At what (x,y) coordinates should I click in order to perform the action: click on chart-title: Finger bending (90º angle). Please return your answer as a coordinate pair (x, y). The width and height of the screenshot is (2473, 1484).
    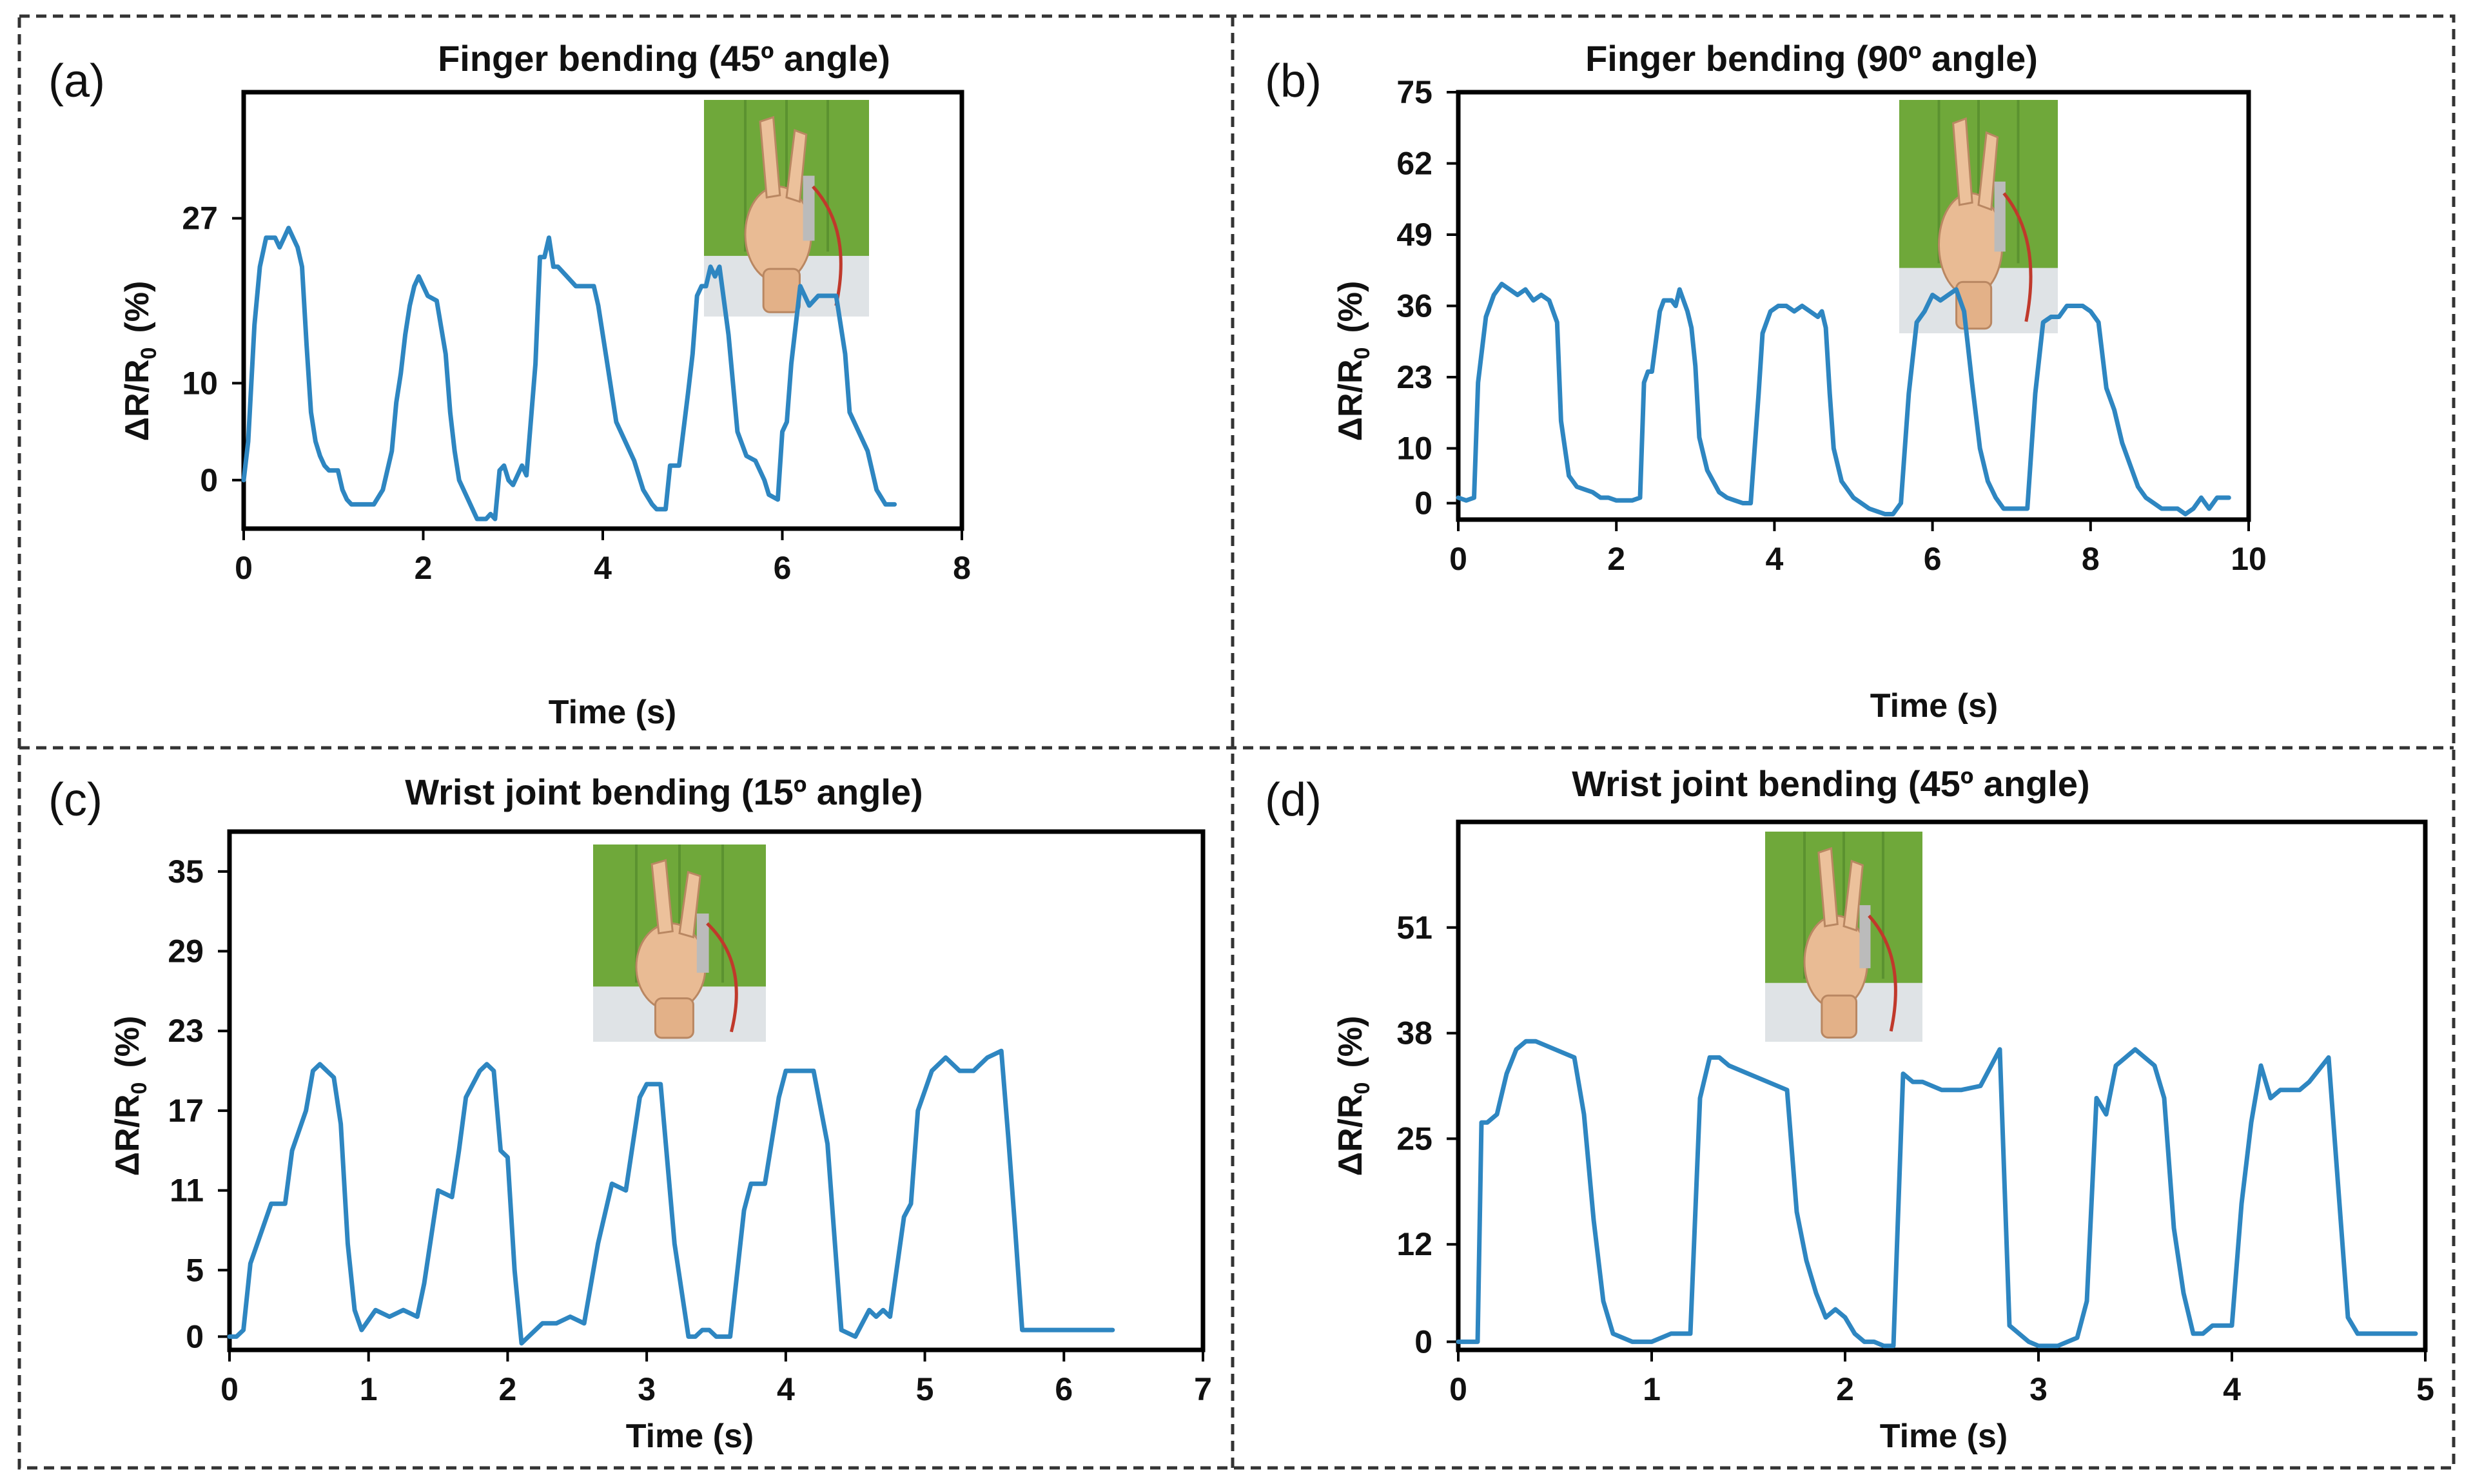
    Looking at the image, I should click on (1812, 58).